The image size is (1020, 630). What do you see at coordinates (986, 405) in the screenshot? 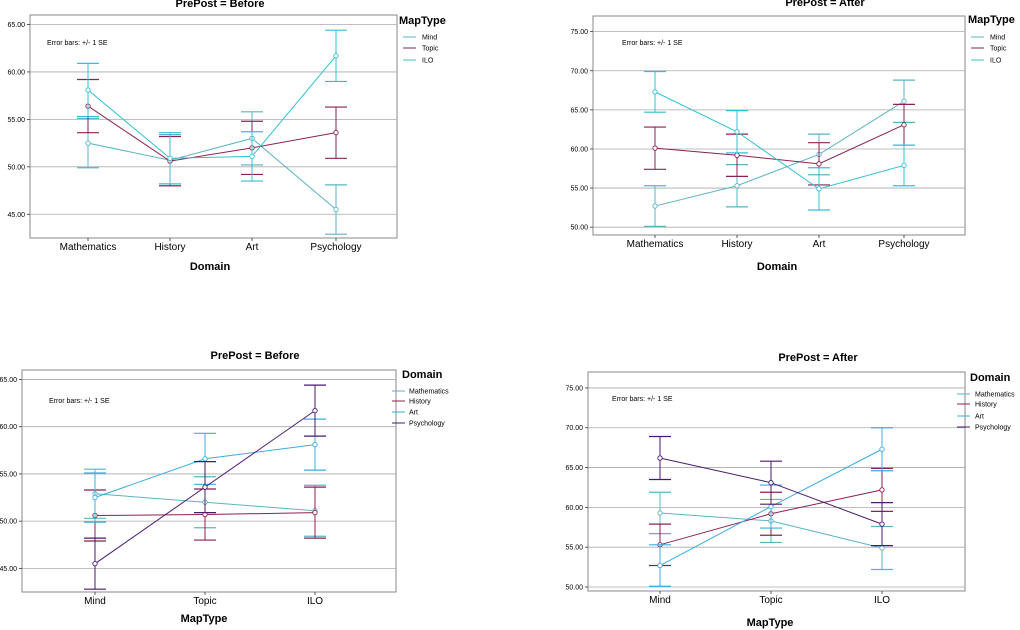
I see `chart4-legend-label-history: History` at bounding box center [986, 405].